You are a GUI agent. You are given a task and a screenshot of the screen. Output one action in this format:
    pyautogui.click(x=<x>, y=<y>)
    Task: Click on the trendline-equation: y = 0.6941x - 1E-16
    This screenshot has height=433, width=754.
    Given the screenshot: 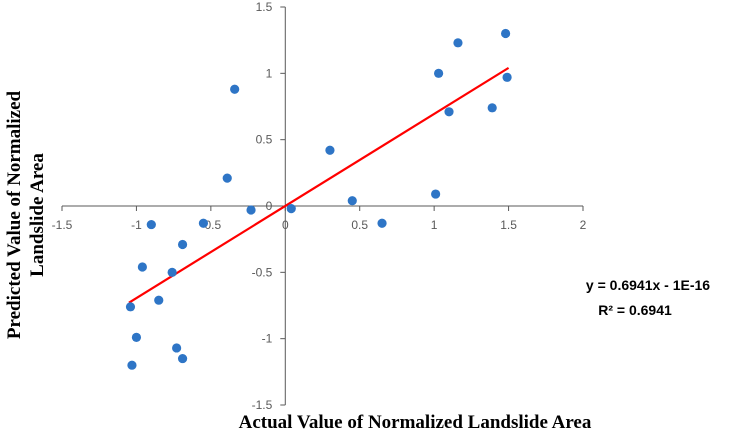 What is the action you would take?
    pyautogui.click(x=648, y=285)
    